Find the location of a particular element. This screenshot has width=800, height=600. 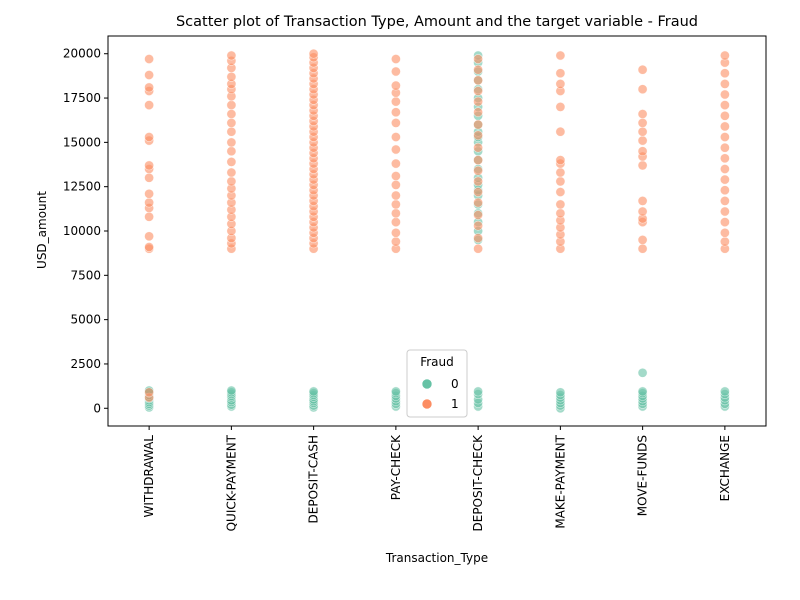

legend-label: 1 is located at coordinates (455, 404).